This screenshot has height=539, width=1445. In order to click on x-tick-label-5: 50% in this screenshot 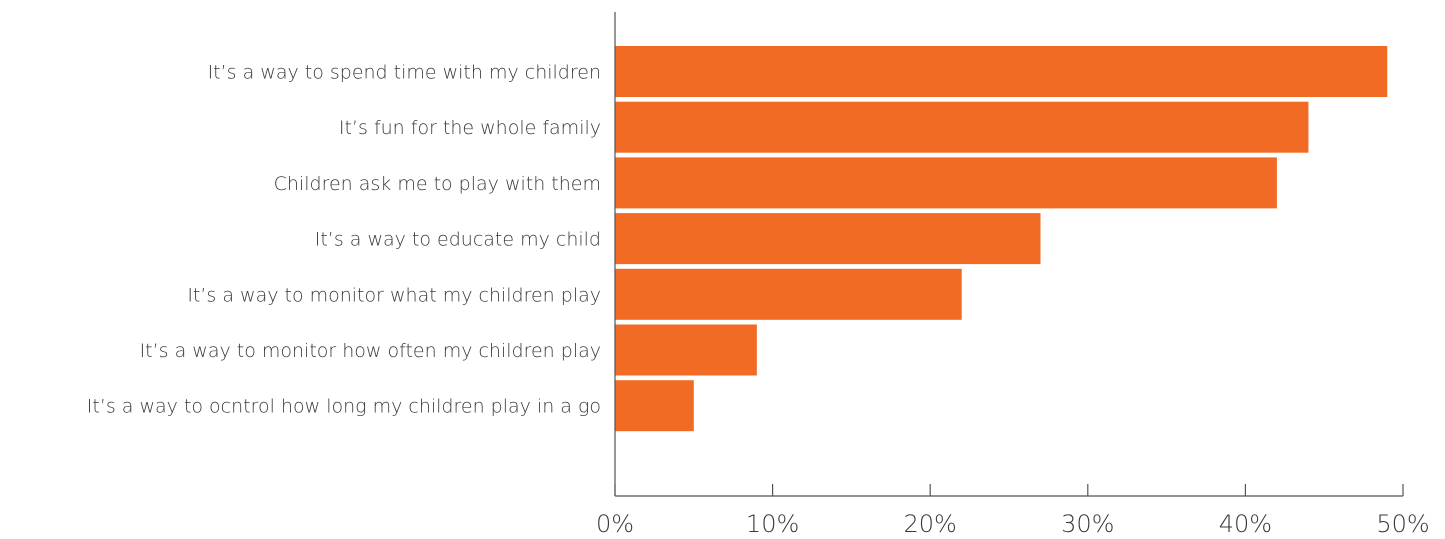, I will do `click(1402, 524)`.